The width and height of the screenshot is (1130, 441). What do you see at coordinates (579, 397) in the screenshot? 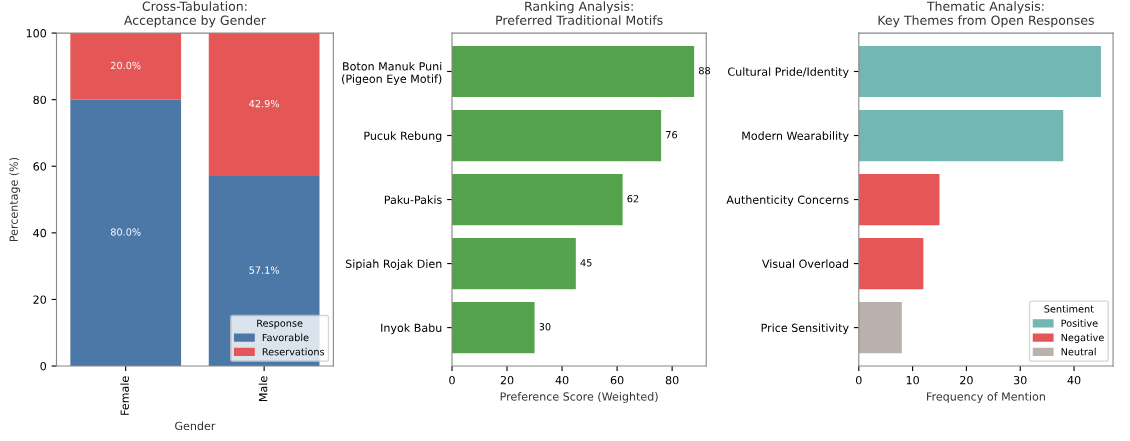
I see `x-axis-title: Preference Score (Weighted)` at bounding box center [579, 397].